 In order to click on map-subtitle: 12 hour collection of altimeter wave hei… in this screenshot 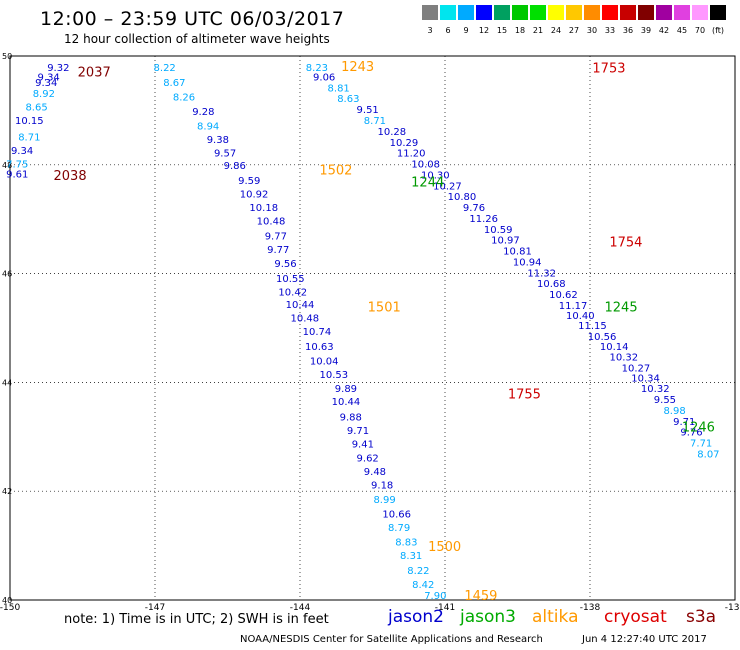, I will do `click(197, 39)`.